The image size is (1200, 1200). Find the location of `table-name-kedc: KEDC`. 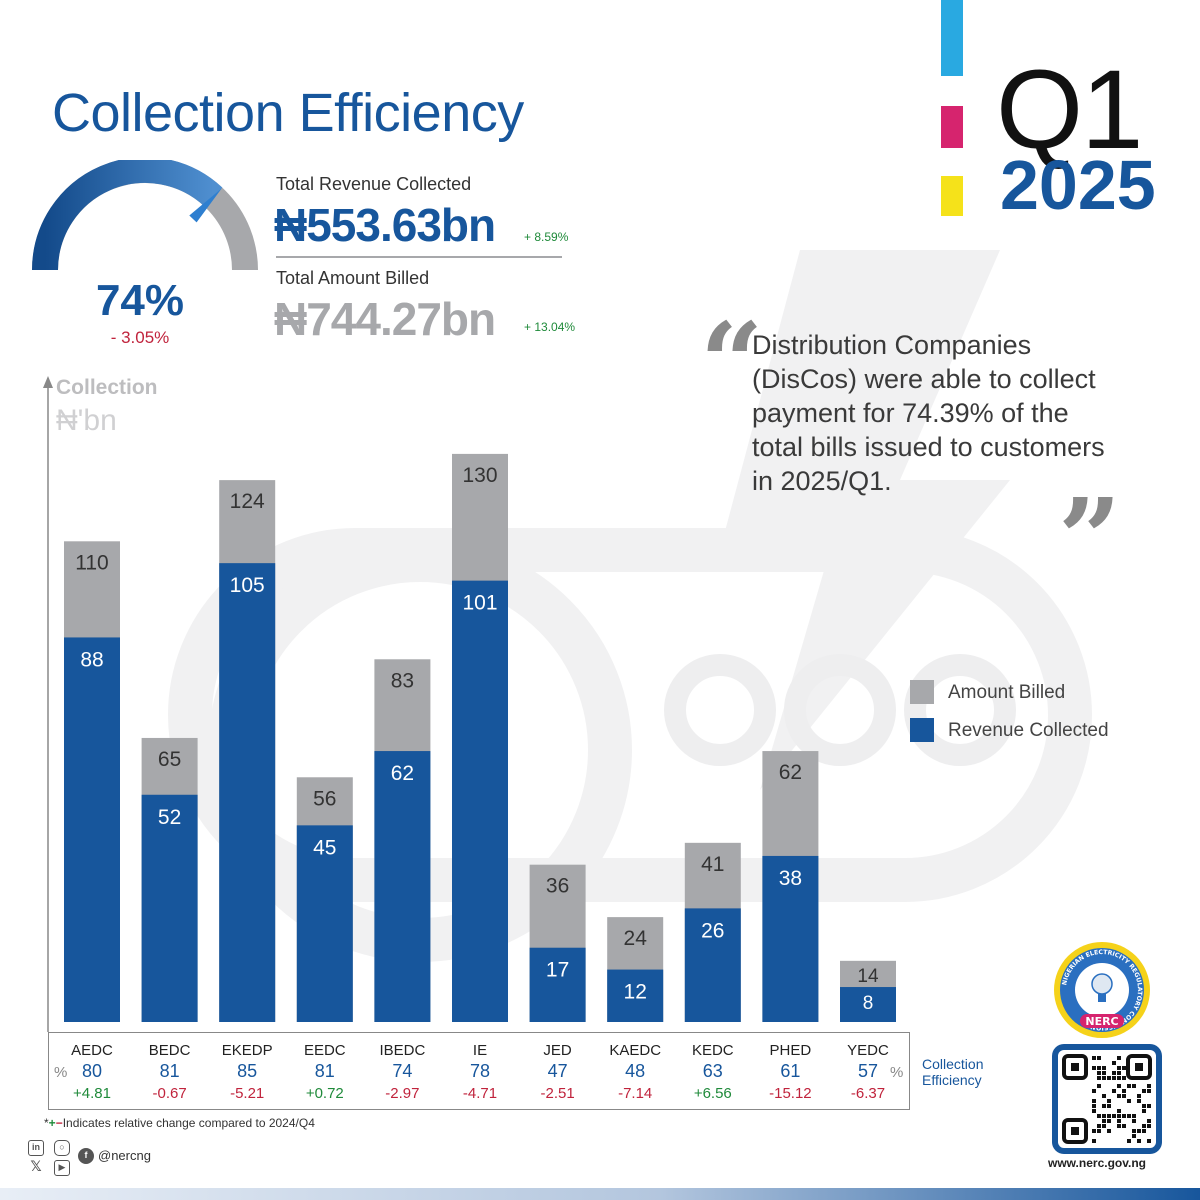

table-name-kedc: KEDC is located at coordinates (712, 1050).